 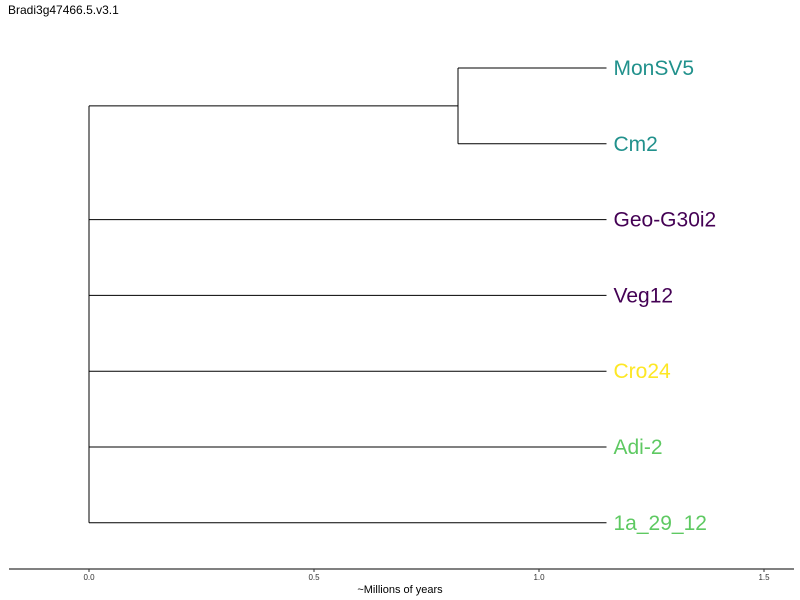 What do you see at coordinates (426, 575) in the screenshot?
I see `axis-ticks: 0.0 0.5 1.0 1.5` at bounding box center [426, 575].